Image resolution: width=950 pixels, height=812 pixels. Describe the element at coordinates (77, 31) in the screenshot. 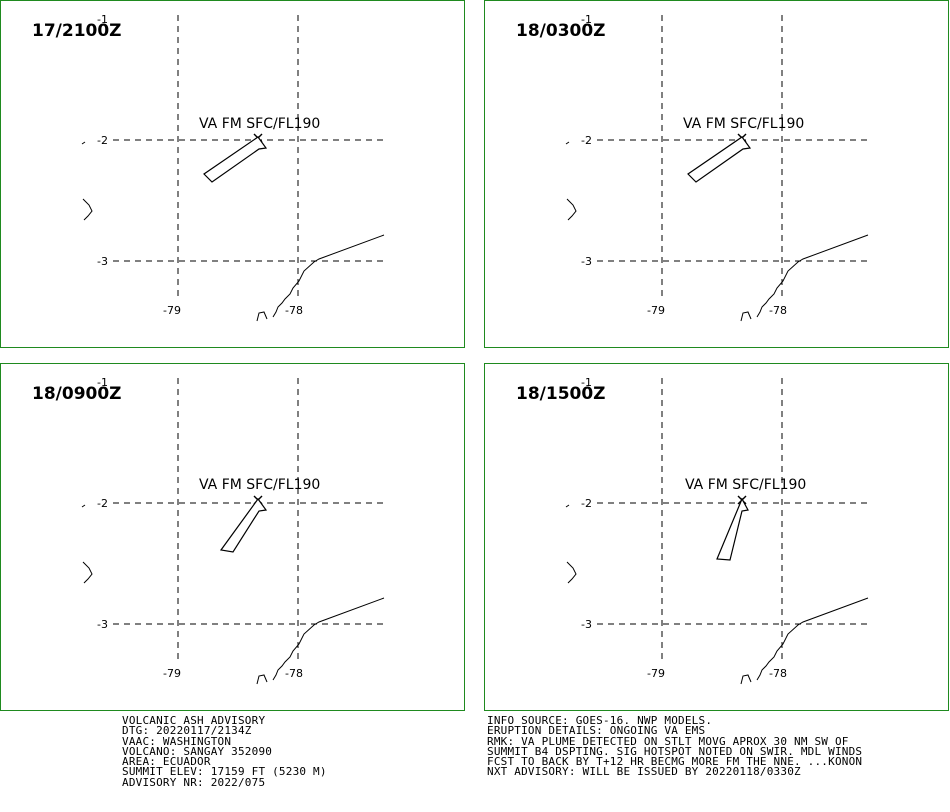

I see `panel-time: 17/2100Z` at that location.